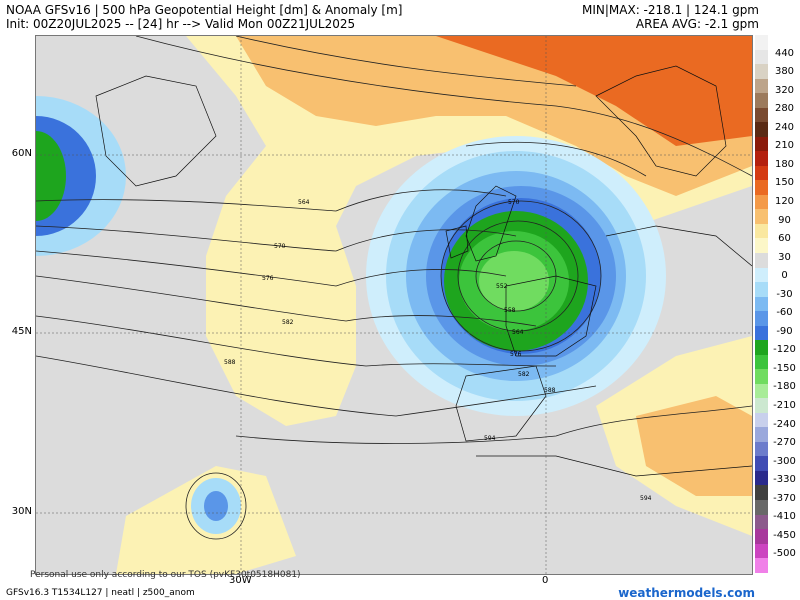 This screenshot has height=600, width=800. What do you see at coordinates (784, 183) in the screenshot?
I see `colorbar-label: 150` at bounding box center [784, 183].